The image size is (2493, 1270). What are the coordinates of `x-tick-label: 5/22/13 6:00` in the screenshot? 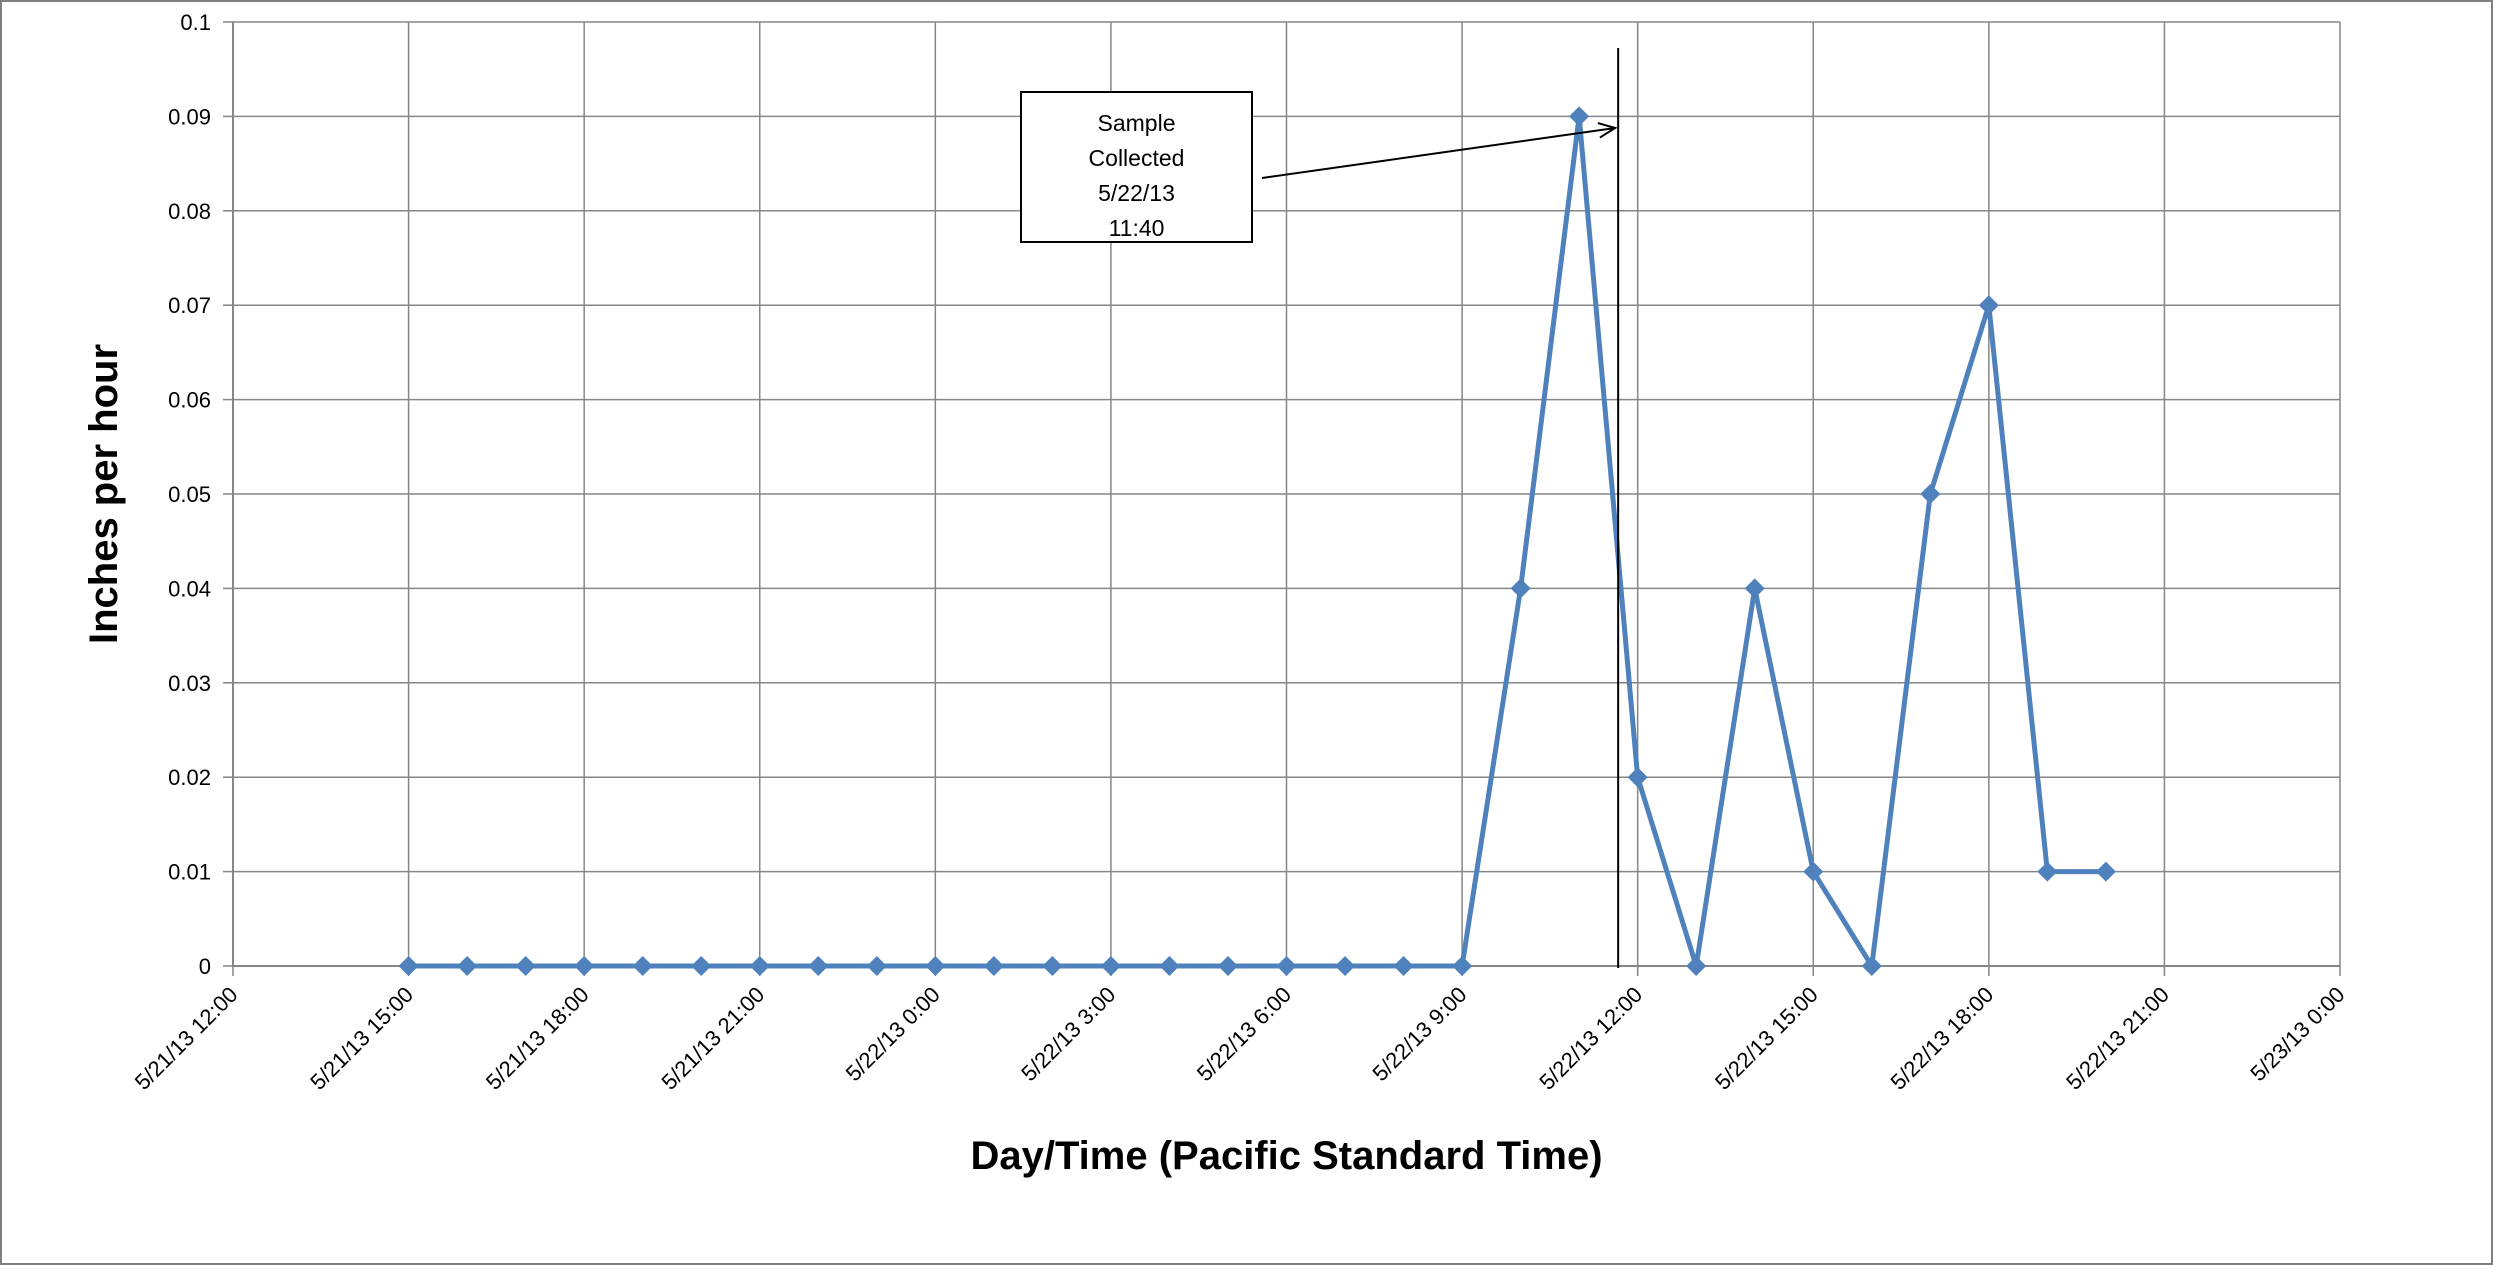 It's located at (1244, 1034).